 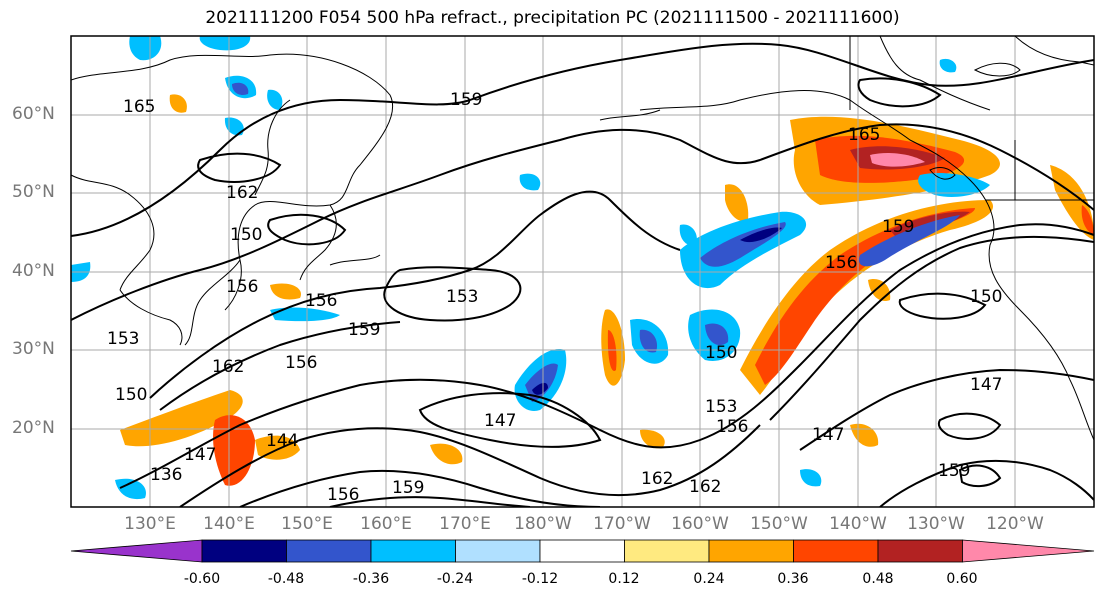 I want to click on lon-label: 130°W, so click(x=936, y=524).